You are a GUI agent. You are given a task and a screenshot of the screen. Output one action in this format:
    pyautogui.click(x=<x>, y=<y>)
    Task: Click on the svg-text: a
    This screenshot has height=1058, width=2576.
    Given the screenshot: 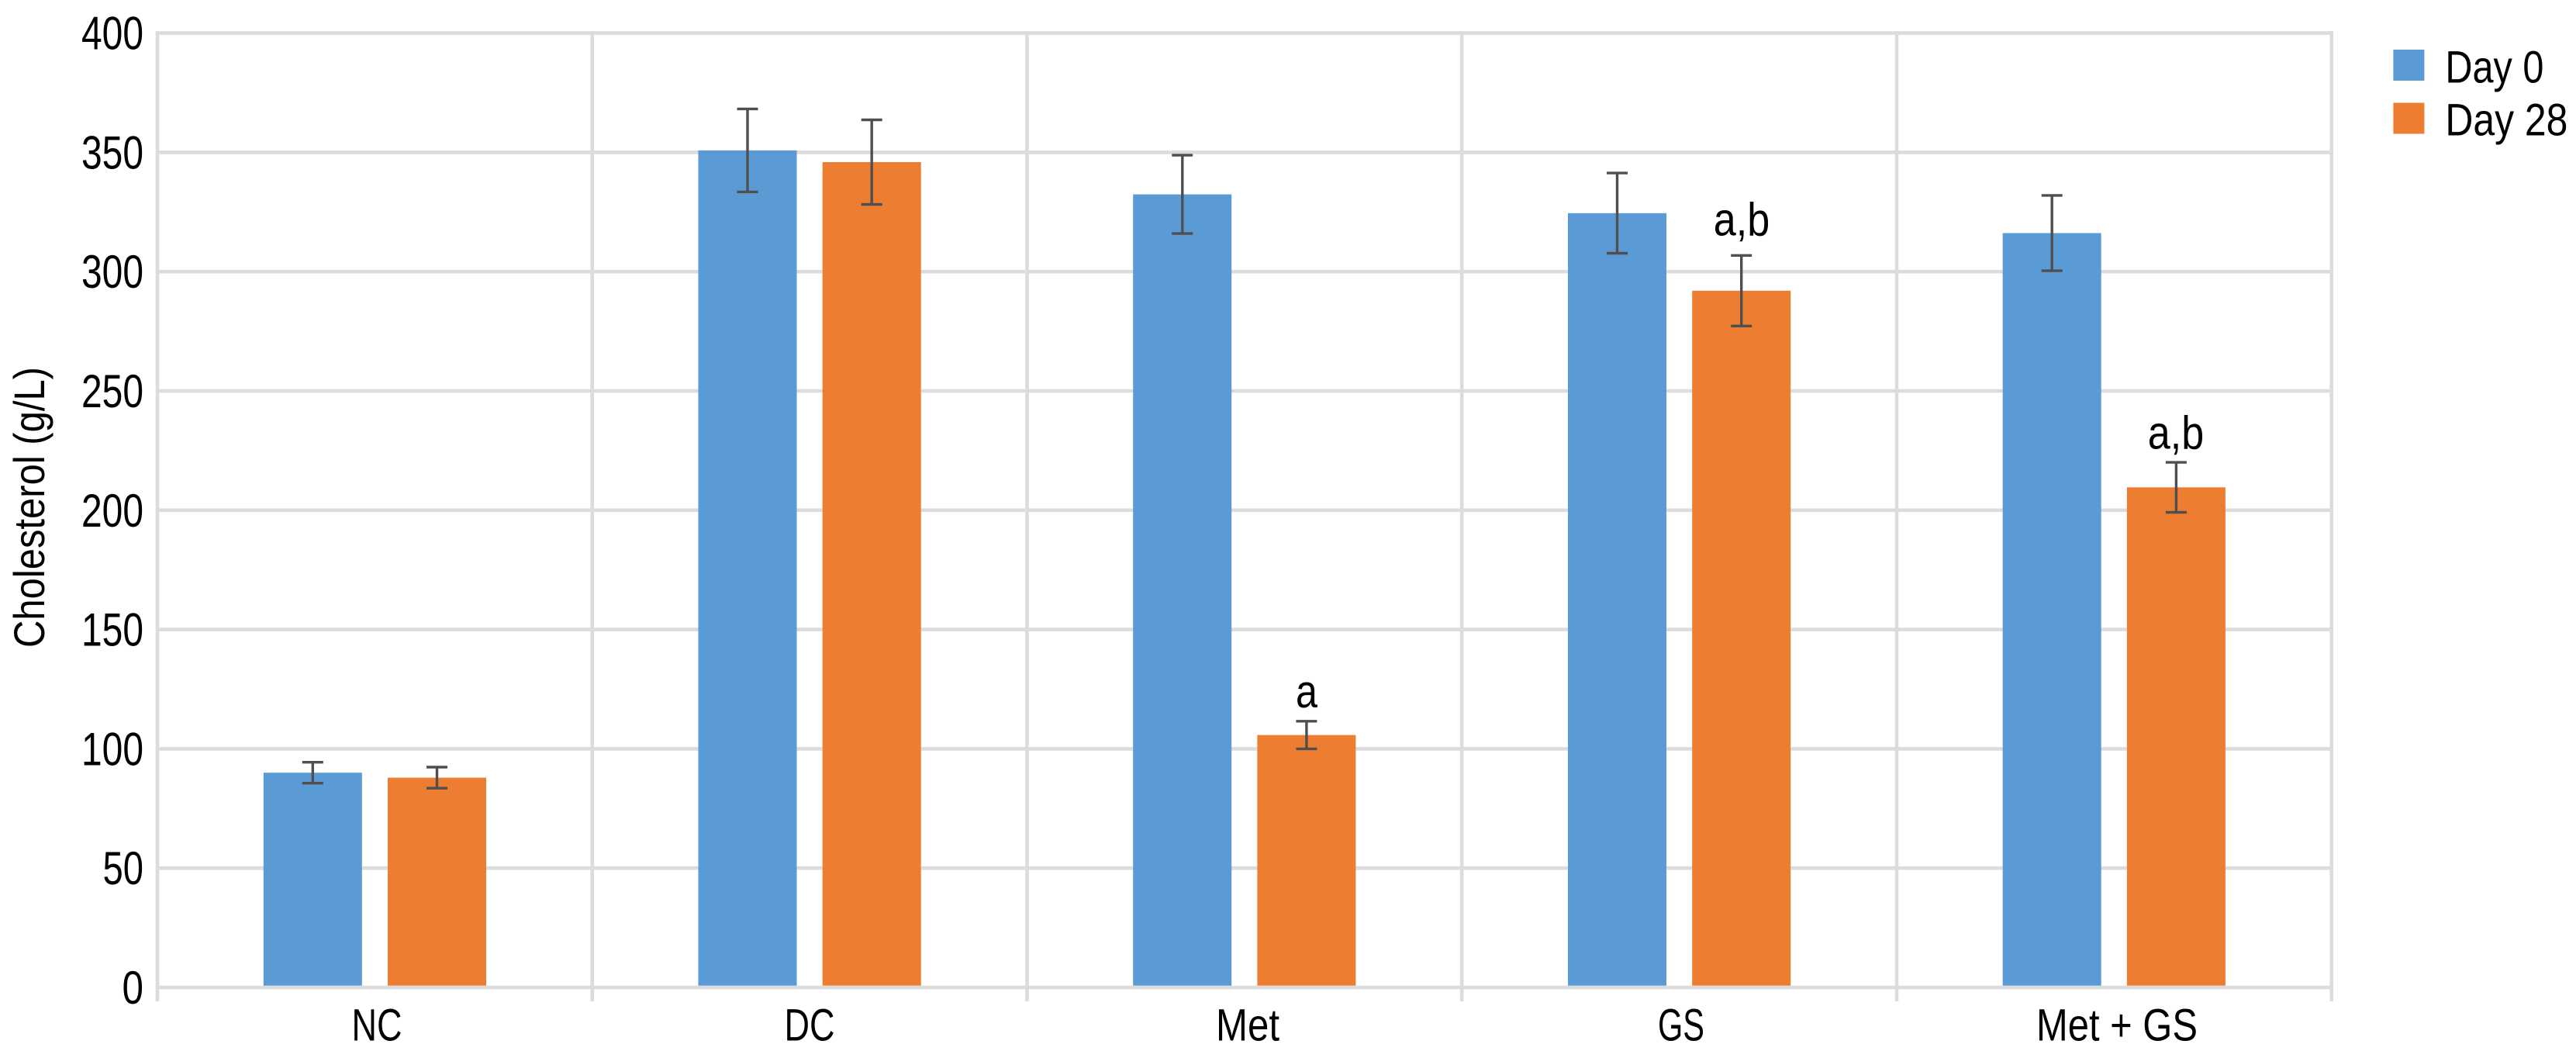 What is the action you would take?
    pyautogui.click(x=1307, y=691)
    